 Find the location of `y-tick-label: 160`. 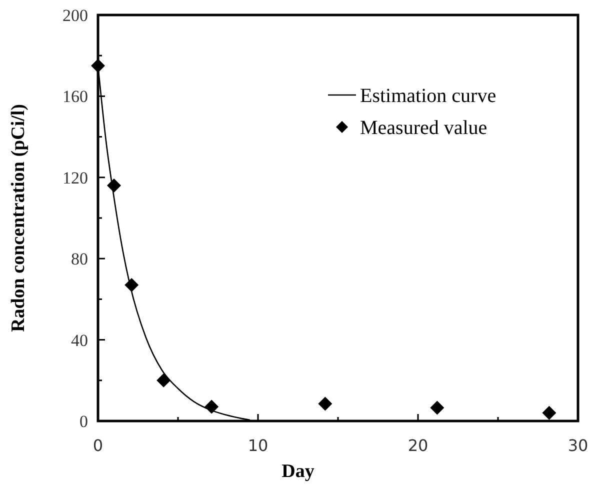

y-tick-label: 160 is located at coordinates (75, 96).